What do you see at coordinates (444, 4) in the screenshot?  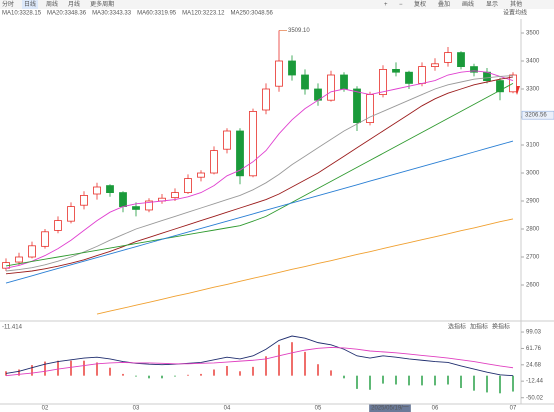 I see `tool-tab: 叠加` at bounding box center [444, 4].